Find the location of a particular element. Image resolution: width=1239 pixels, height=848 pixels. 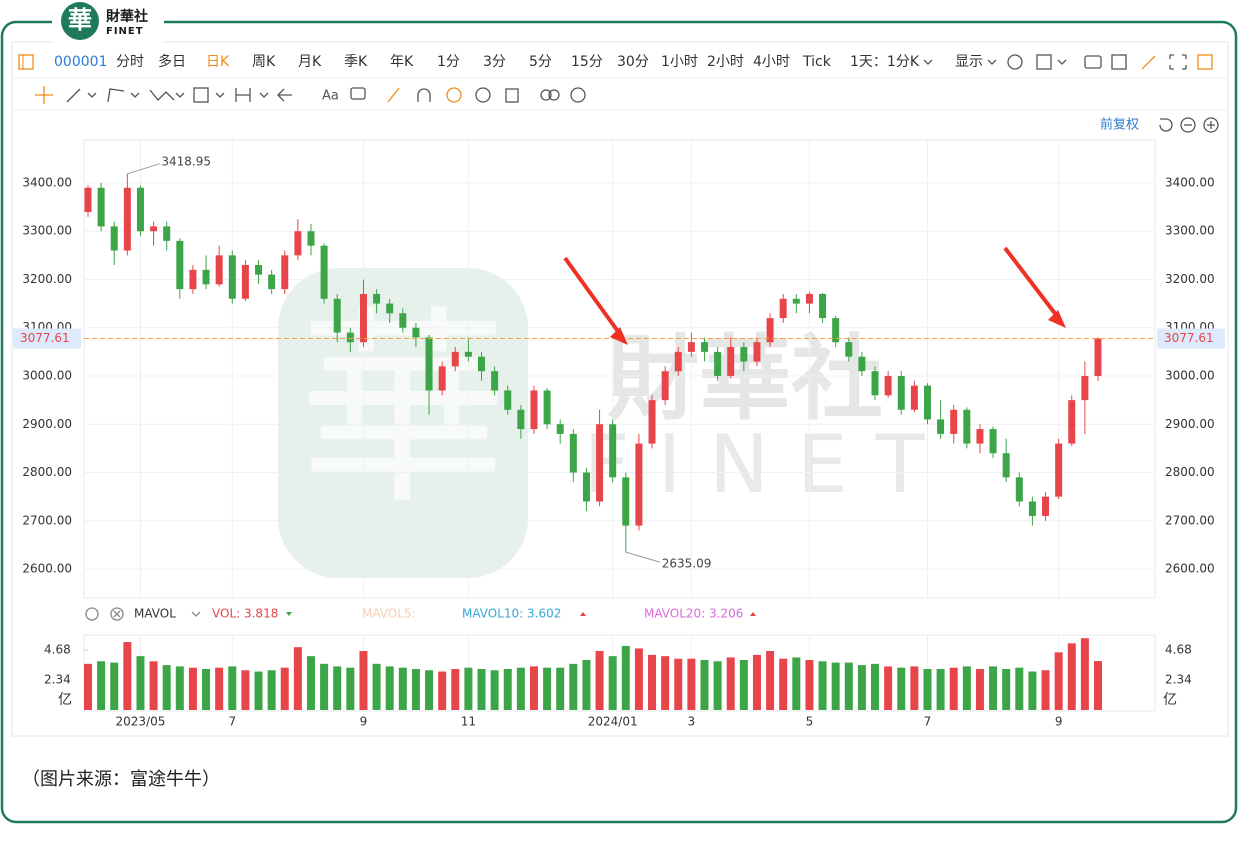

panel-toggle-right is located at coordinates (1205, 62).